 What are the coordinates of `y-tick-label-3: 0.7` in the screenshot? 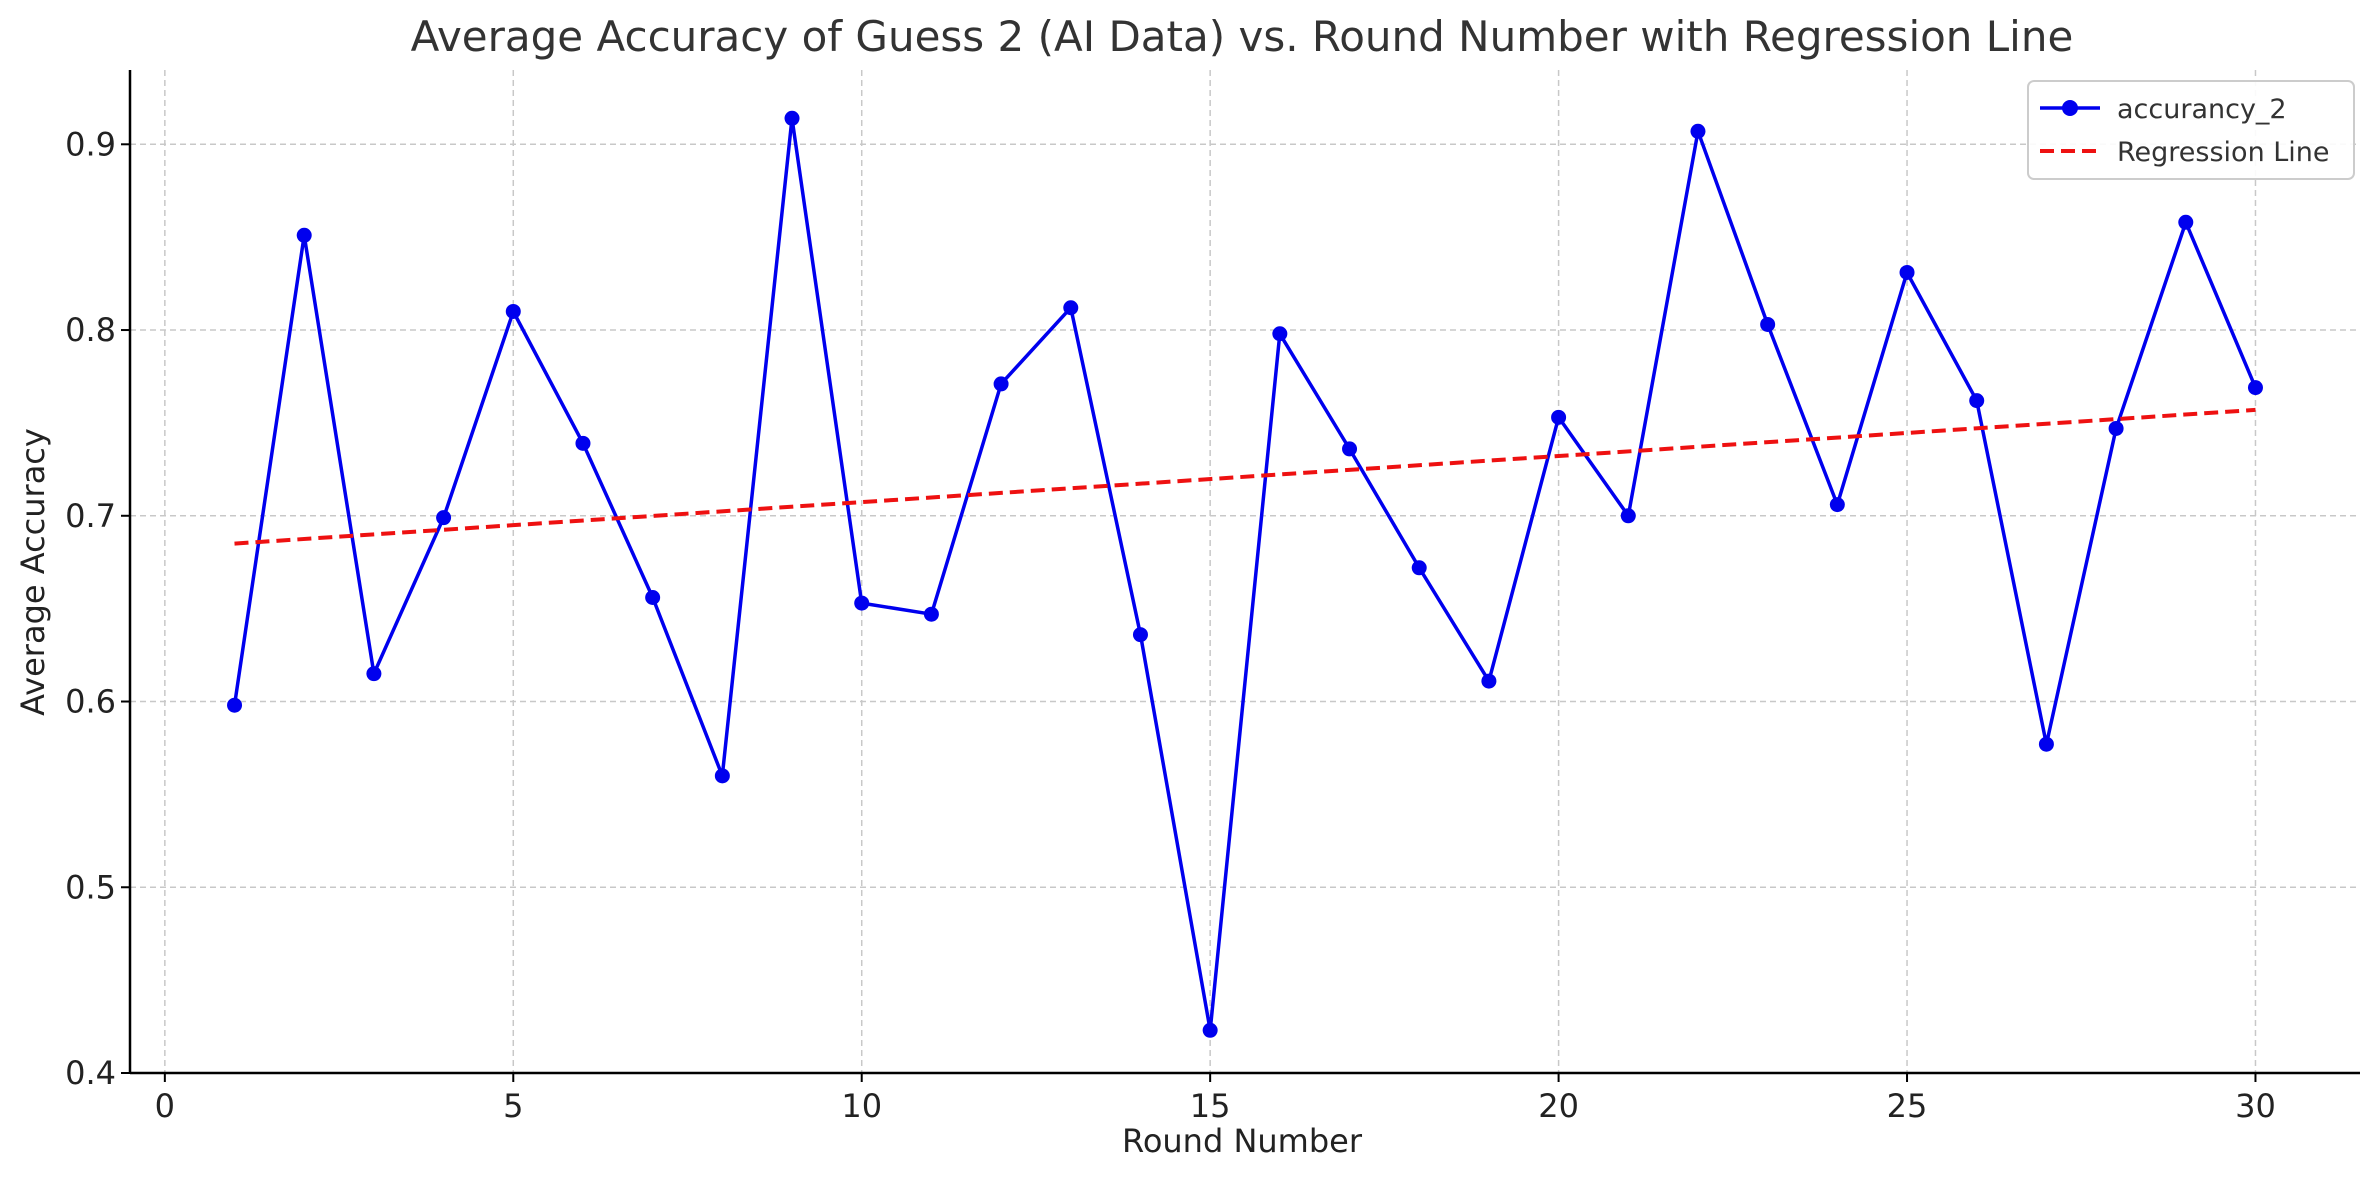 It's located at (90, 516).